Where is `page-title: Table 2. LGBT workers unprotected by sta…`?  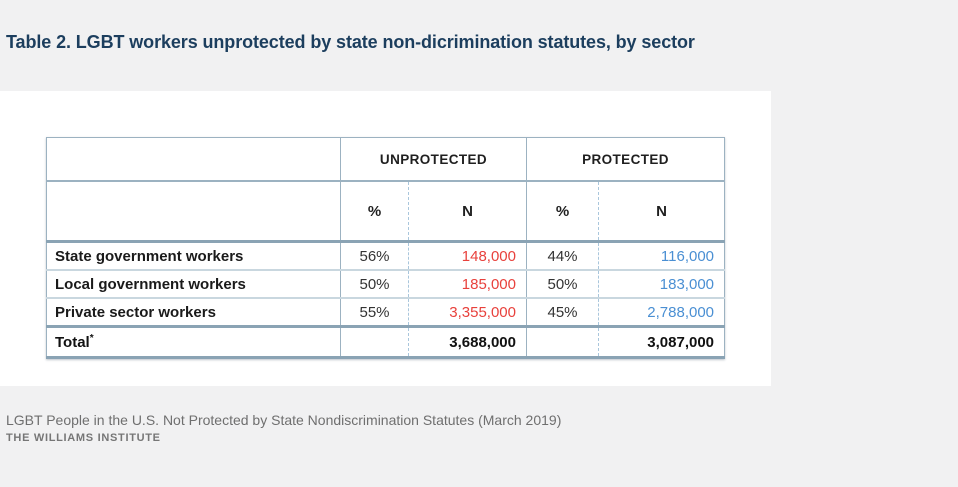
page-title: Table 2. LGBT workers unprotected by sta… is located at coordinates (350, 42).